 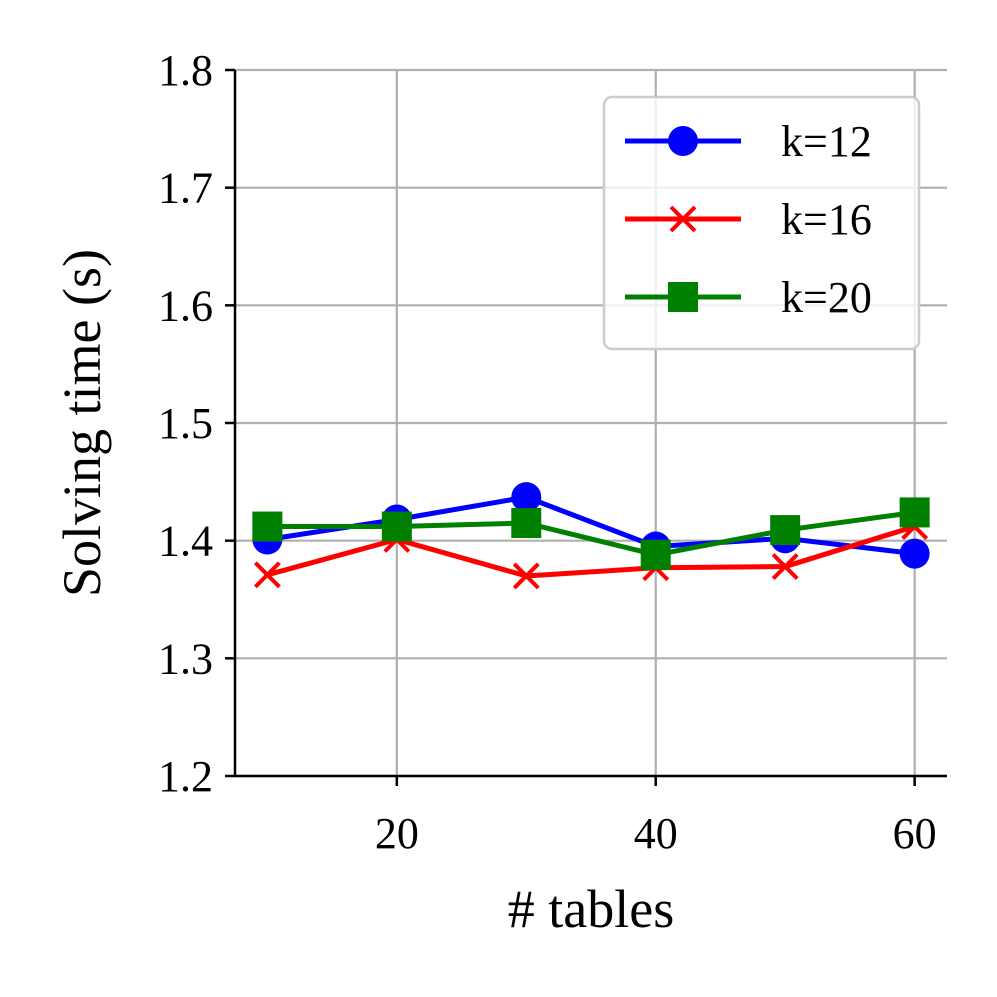 I want to click on series-k=20, so click(x=591, y=533).